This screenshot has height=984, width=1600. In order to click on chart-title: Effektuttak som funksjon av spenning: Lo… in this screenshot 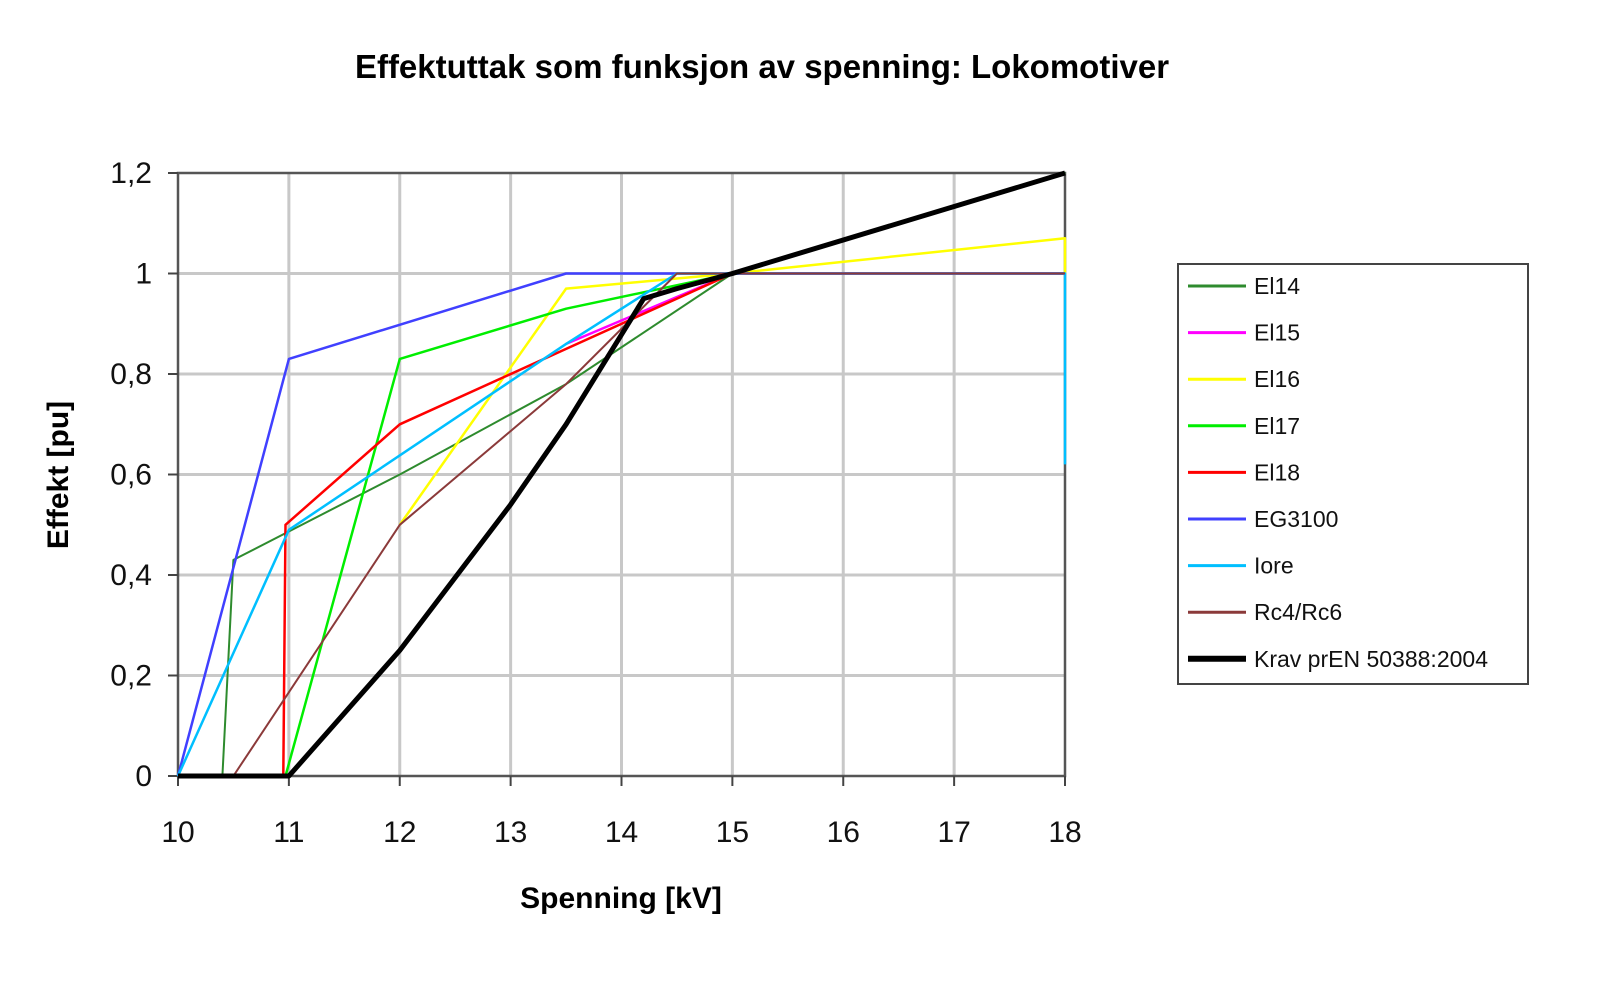, I will do `click(762, 66)`.